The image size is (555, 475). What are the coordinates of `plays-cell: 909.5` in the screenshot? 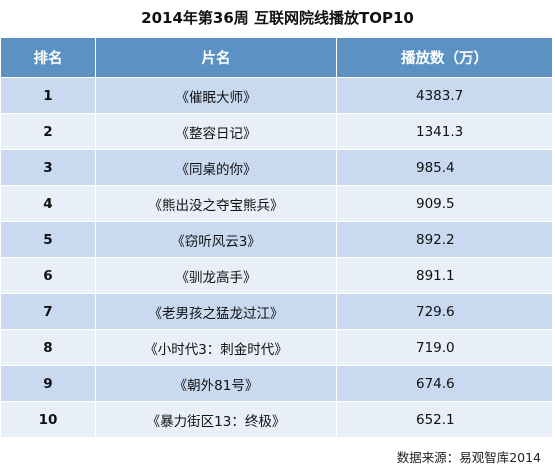 It's located at (444, 203).